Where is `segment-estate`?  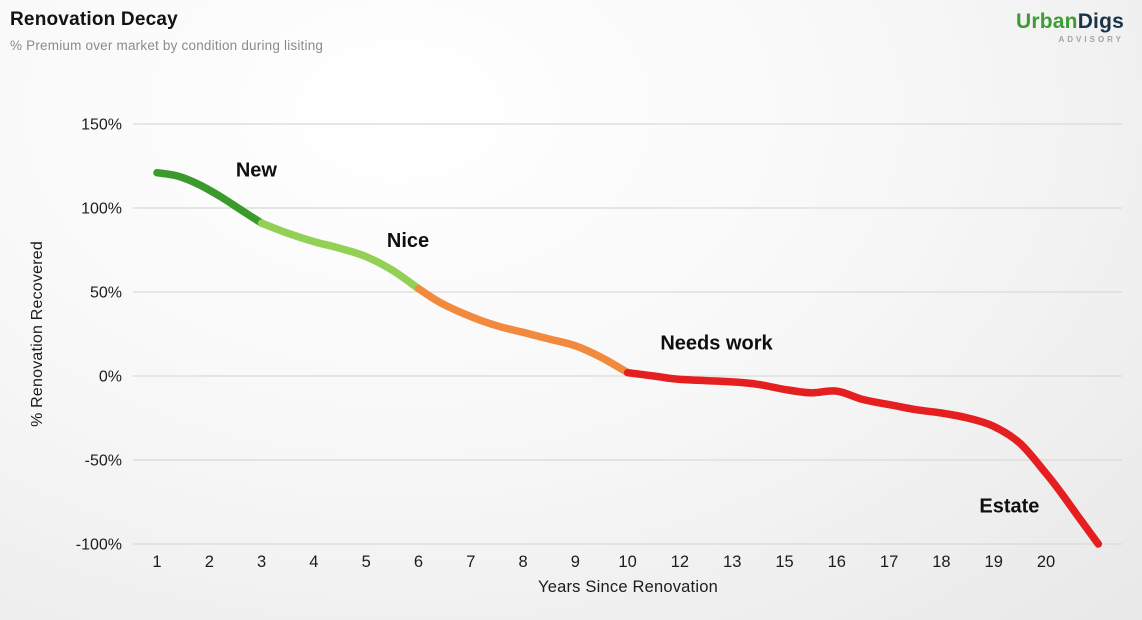
segment-estate is located at coordinates (863, 458).